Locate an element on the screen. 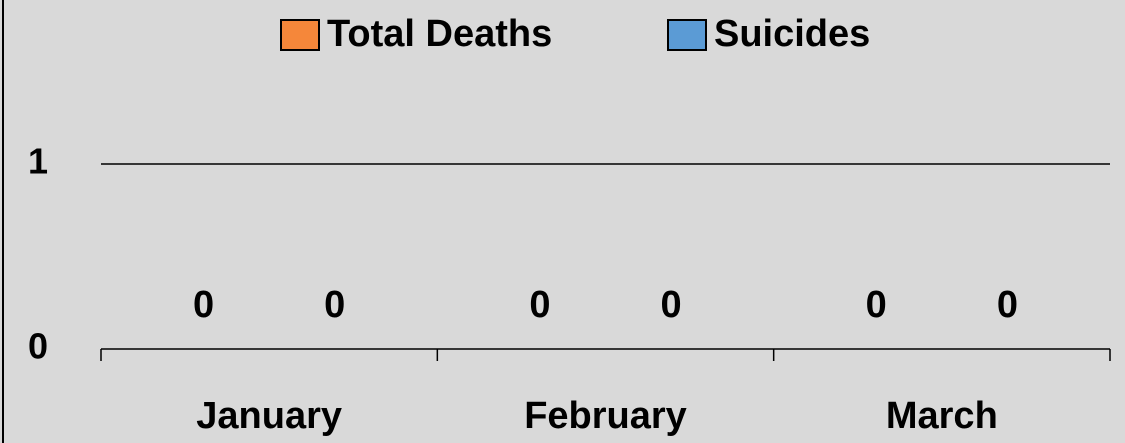  legend: Total Deaths Suicides is located at coordinates (575, 34).